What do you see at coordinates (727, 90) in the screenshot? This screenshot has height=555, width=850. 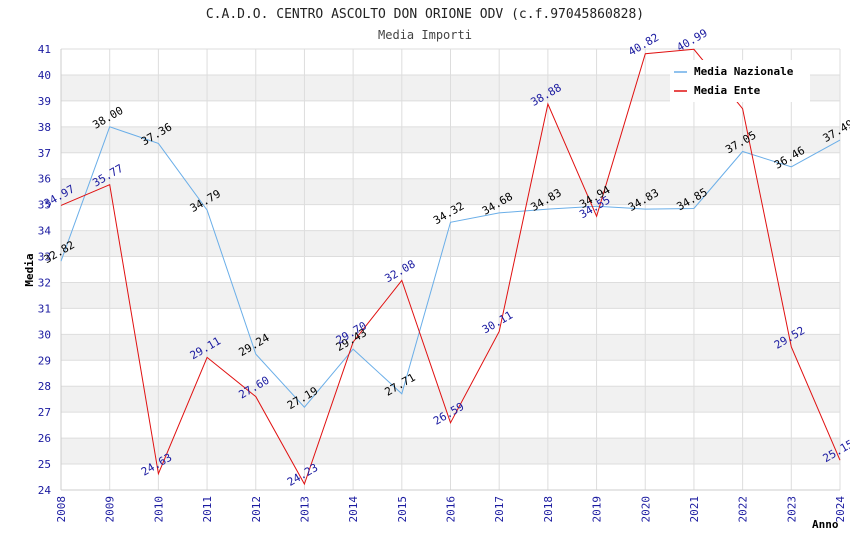 I see `legend-label-media-ente: Media Ente` at bounding box center [727, 90].